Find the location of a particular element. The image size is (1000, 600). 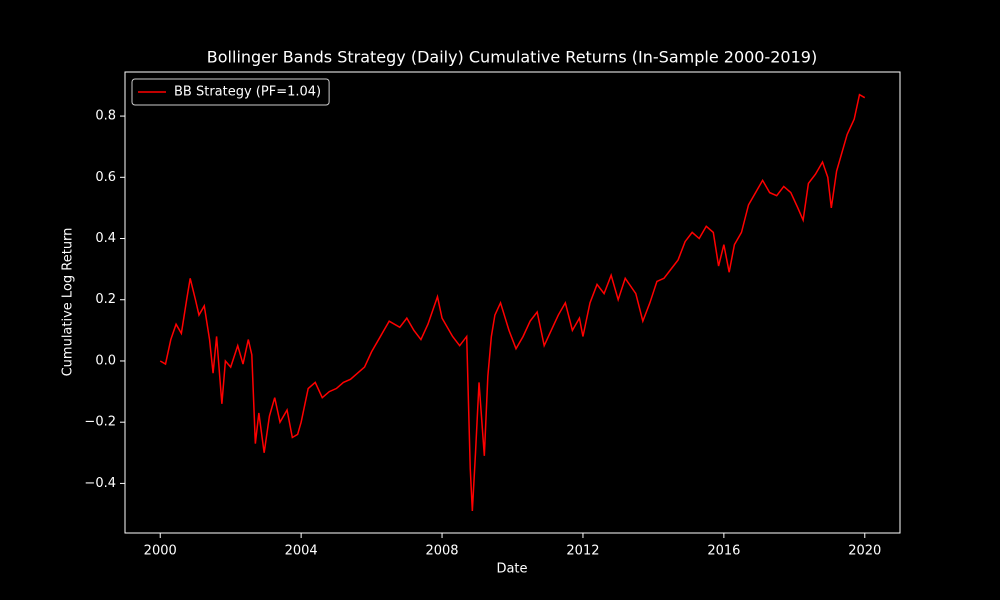

x-tick-label: 2016 is located at coordinates (723, 551).